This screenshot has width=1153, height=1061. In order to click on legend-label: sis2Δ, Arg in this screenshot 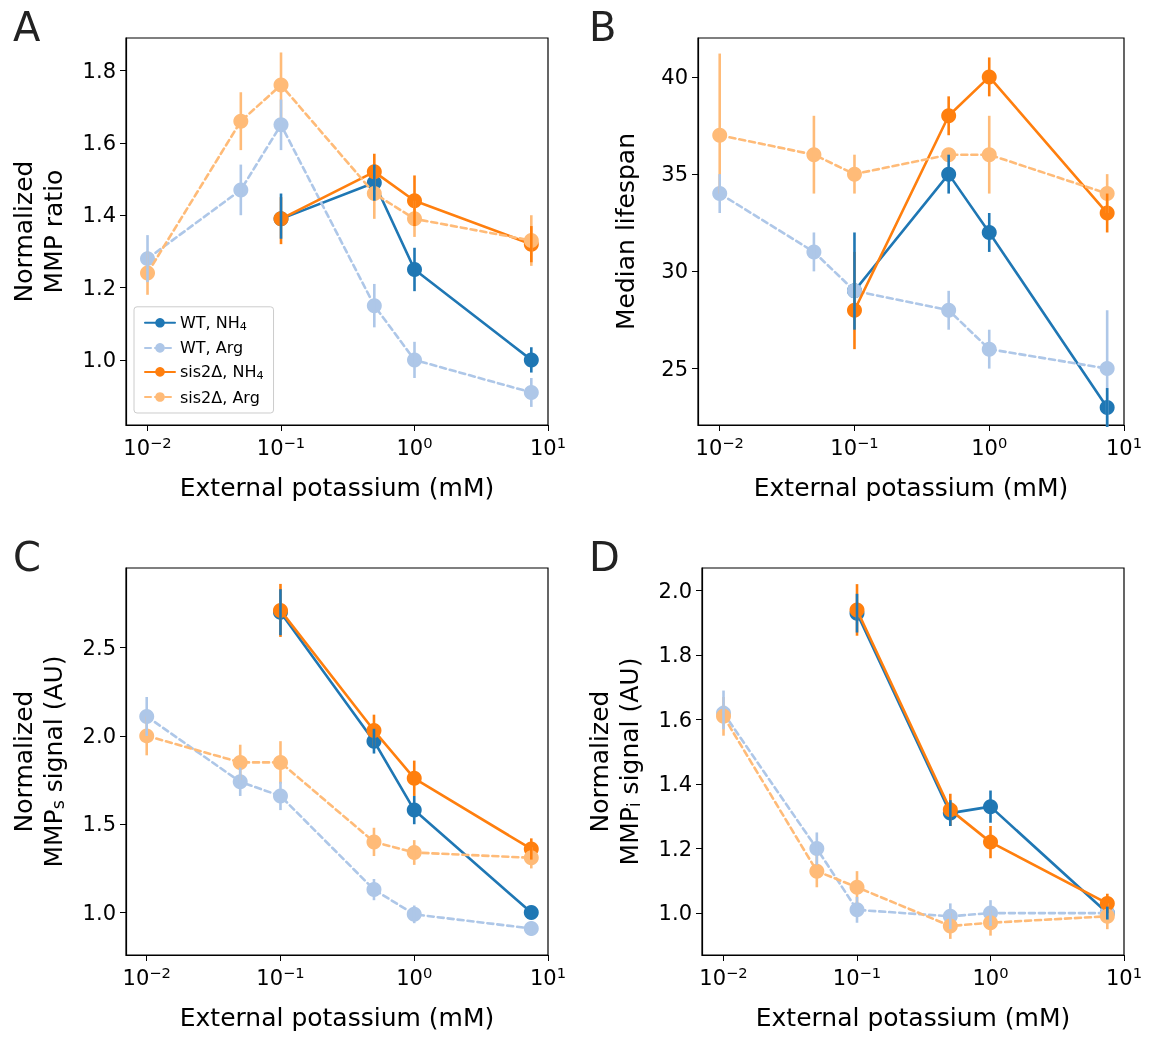, I will do `click(220, 397)`.